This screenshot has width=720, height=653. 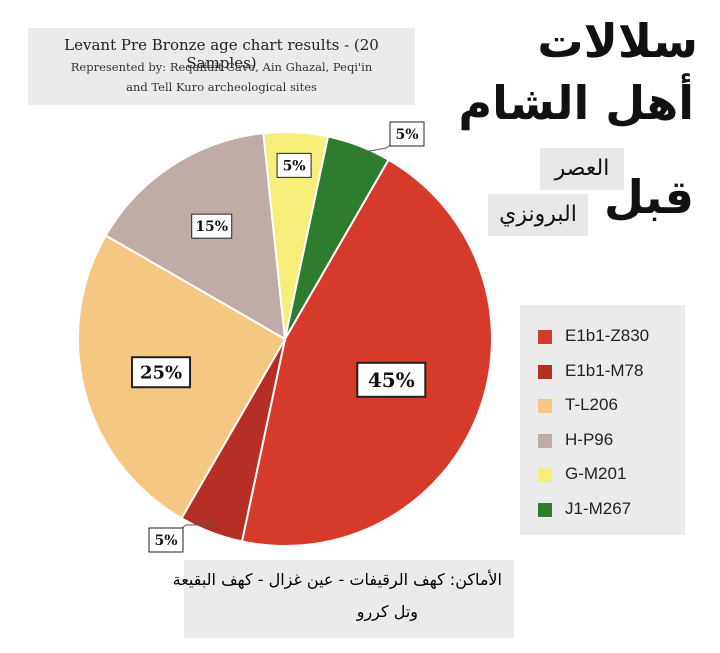 What do you see at coordinates (607, 335) in the screenshot?
I see `legend-label: E1b1-Z830` at bounding box center [607, 335].